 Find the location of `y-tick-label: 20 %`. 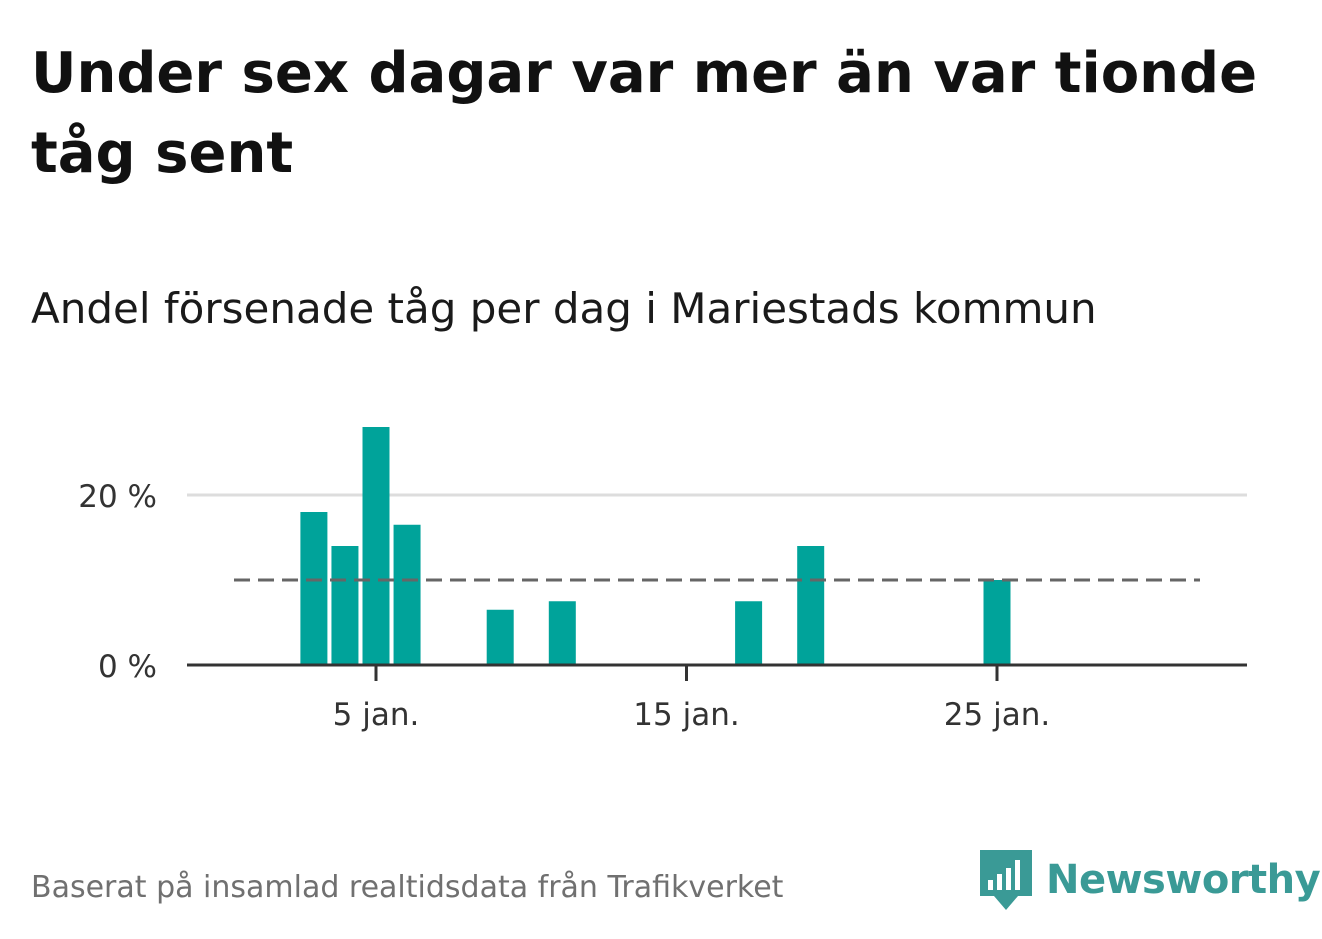

y-tick-label: 20 % is located at coordinates (117, 497).